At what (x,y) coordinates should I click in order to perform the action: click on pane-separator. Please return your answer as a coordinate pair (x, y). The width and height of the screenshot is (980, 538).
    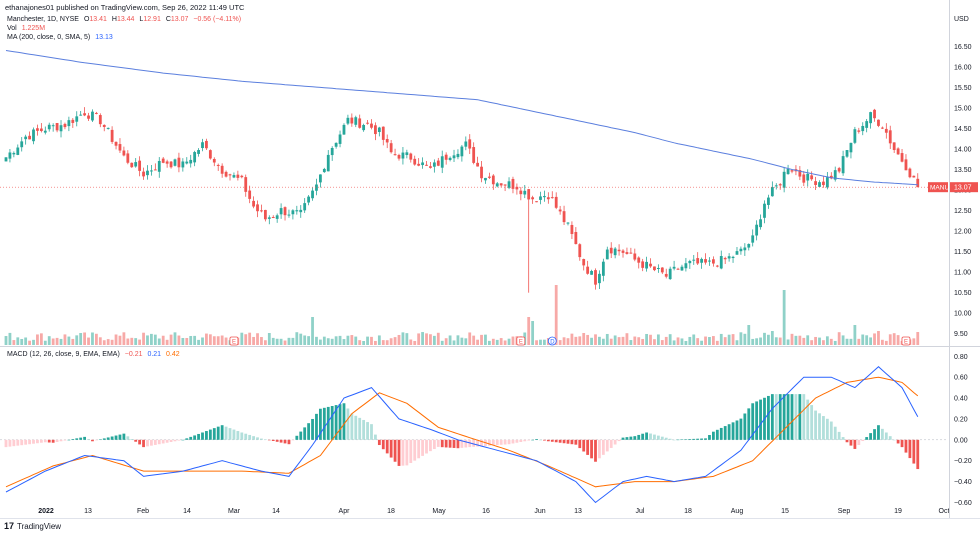
    Looking at the image, I should click on (490, 346).